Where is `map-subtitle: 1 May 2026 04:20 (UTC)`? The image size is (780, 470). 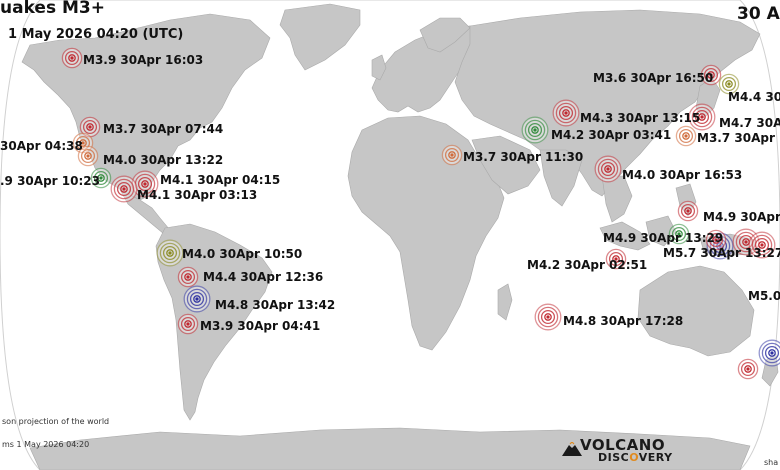
map-subtitle: 1 May 2026 04:20 (UTC) is located at coordinates (96, 34).